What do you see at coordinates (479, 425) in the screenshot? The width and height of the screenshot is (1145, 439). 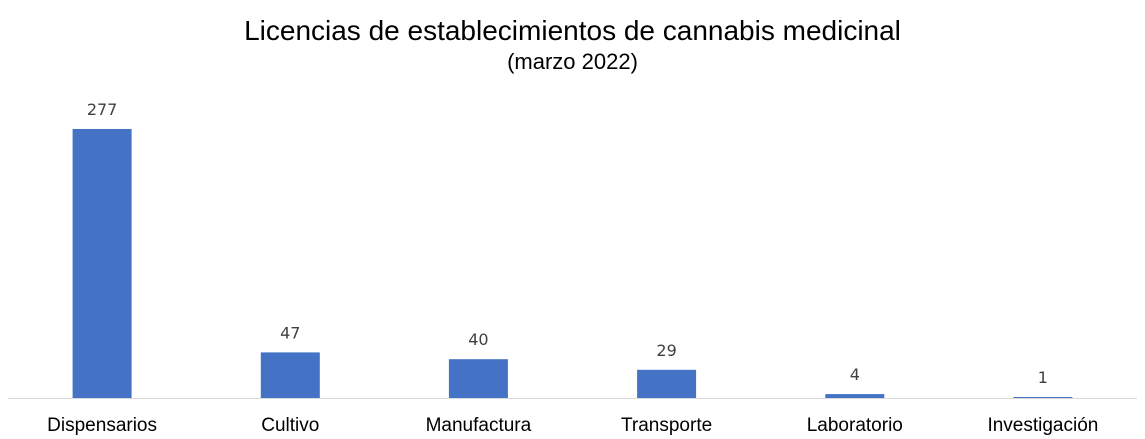 I see `category-label-manufactura: Manufactura` at bounding box center [479, 425].